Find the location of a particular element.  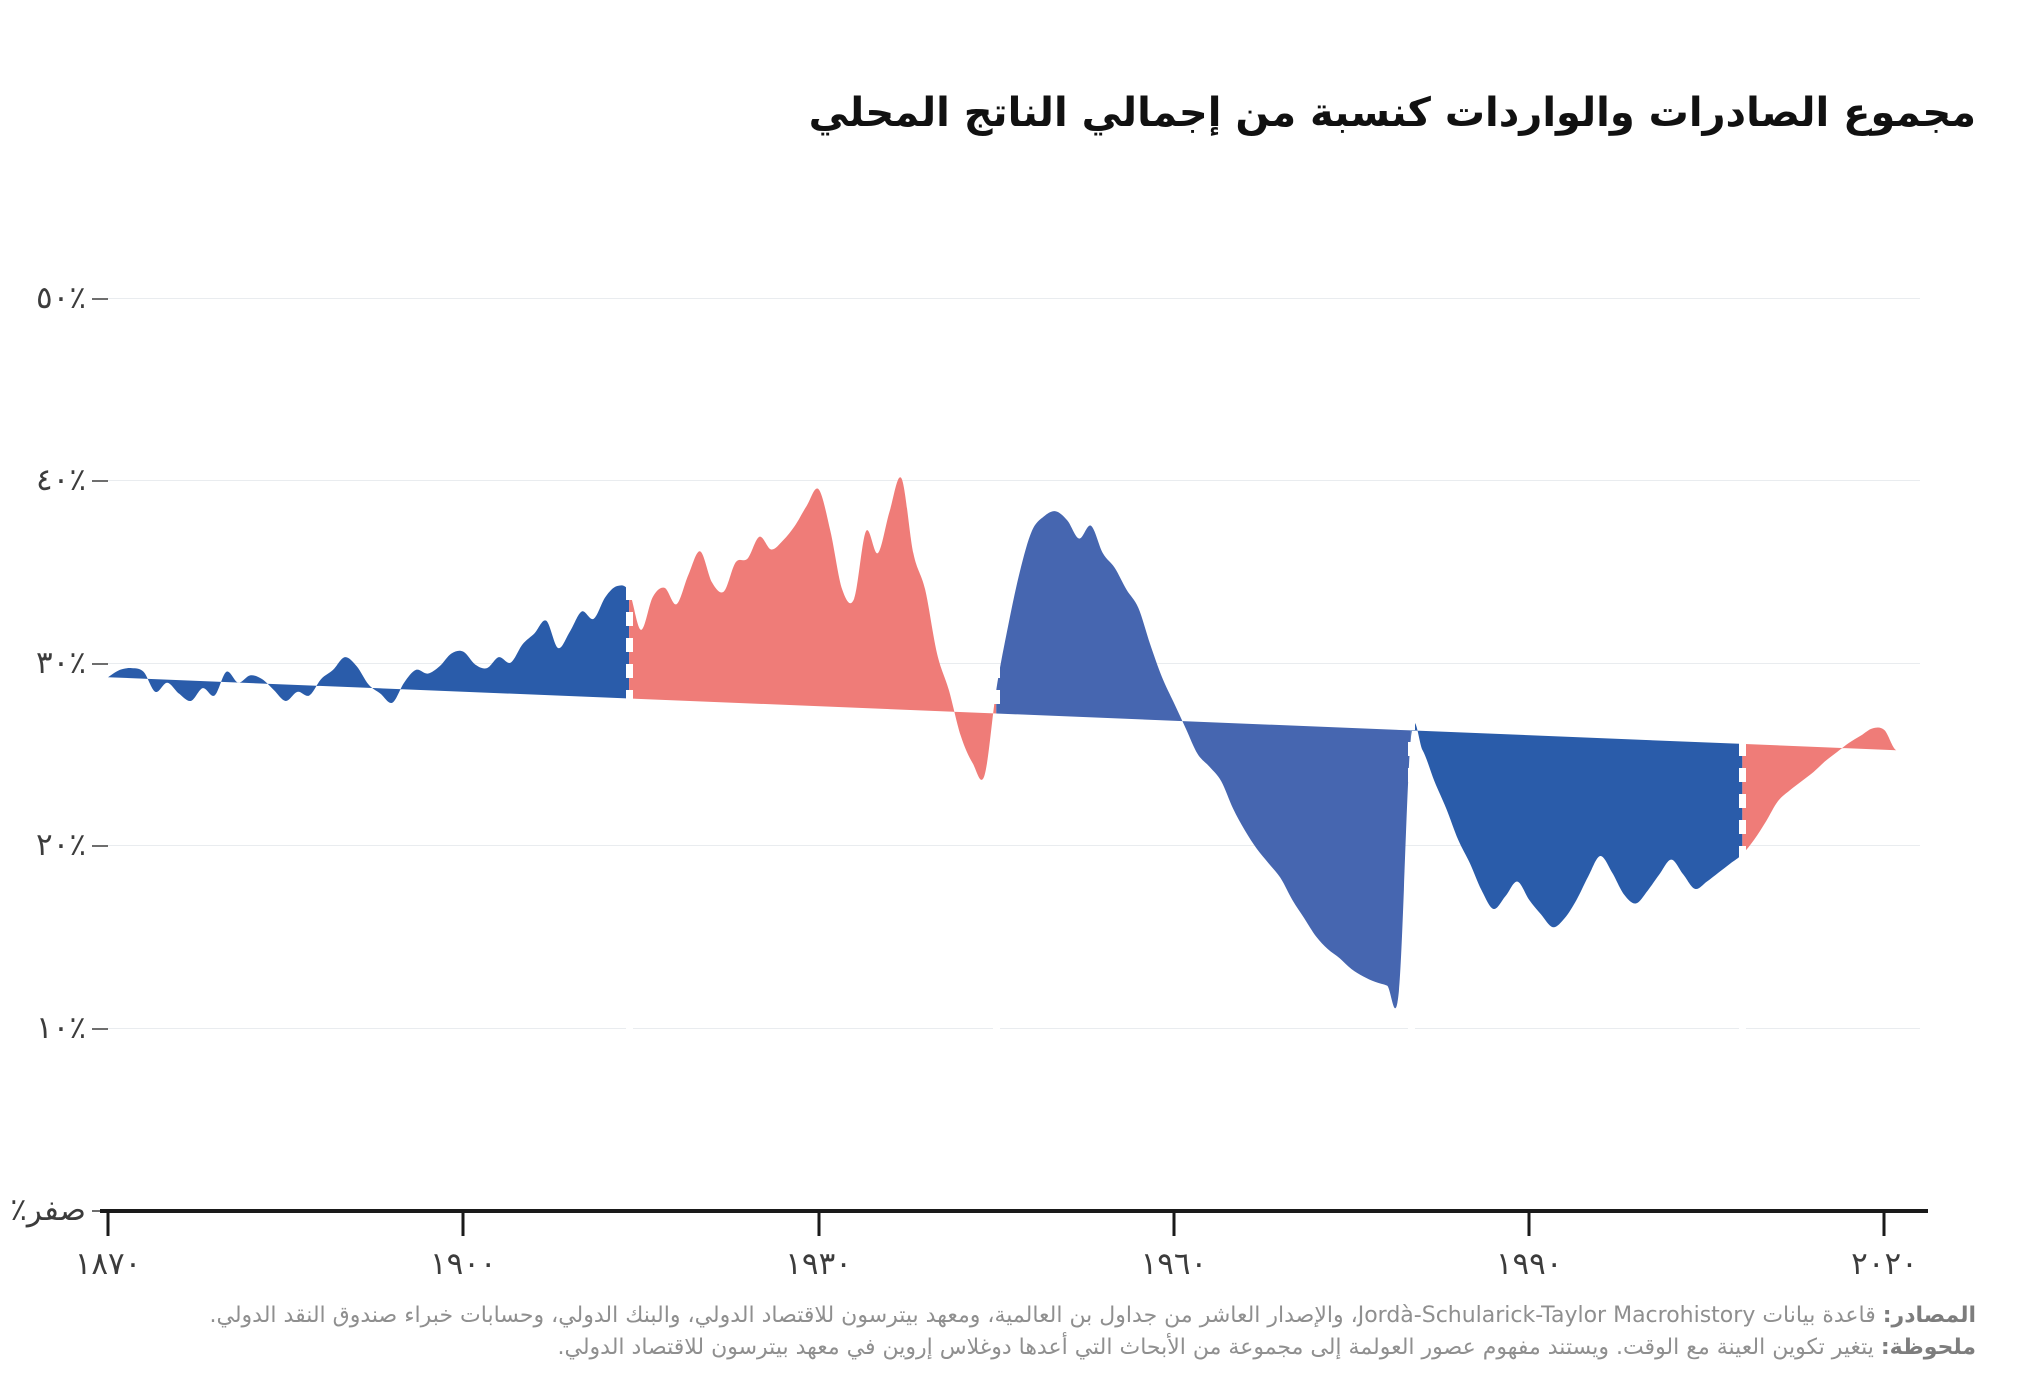

x-axis-label: ١٩٦٠ is located at coordinates (1174, 1264).